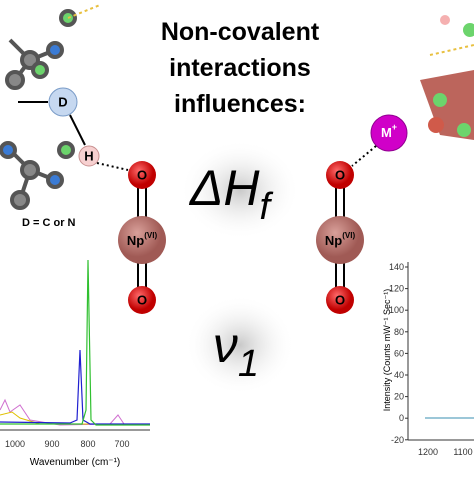 This screenshot has width=474, height=479. I want to click on molecule-left, so click(38, 109).